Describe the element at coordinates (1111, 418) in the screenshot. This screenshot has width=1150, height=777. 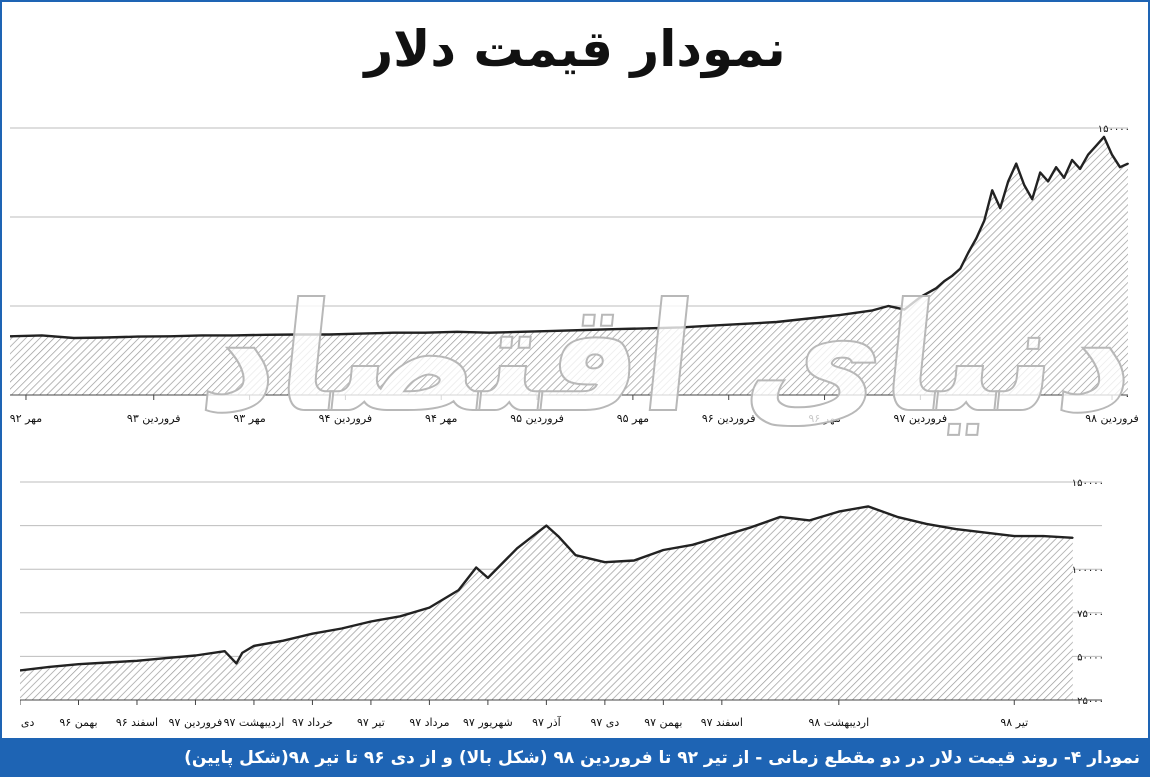
I see `x-tick-label: فروردین ۹۸` at that location.